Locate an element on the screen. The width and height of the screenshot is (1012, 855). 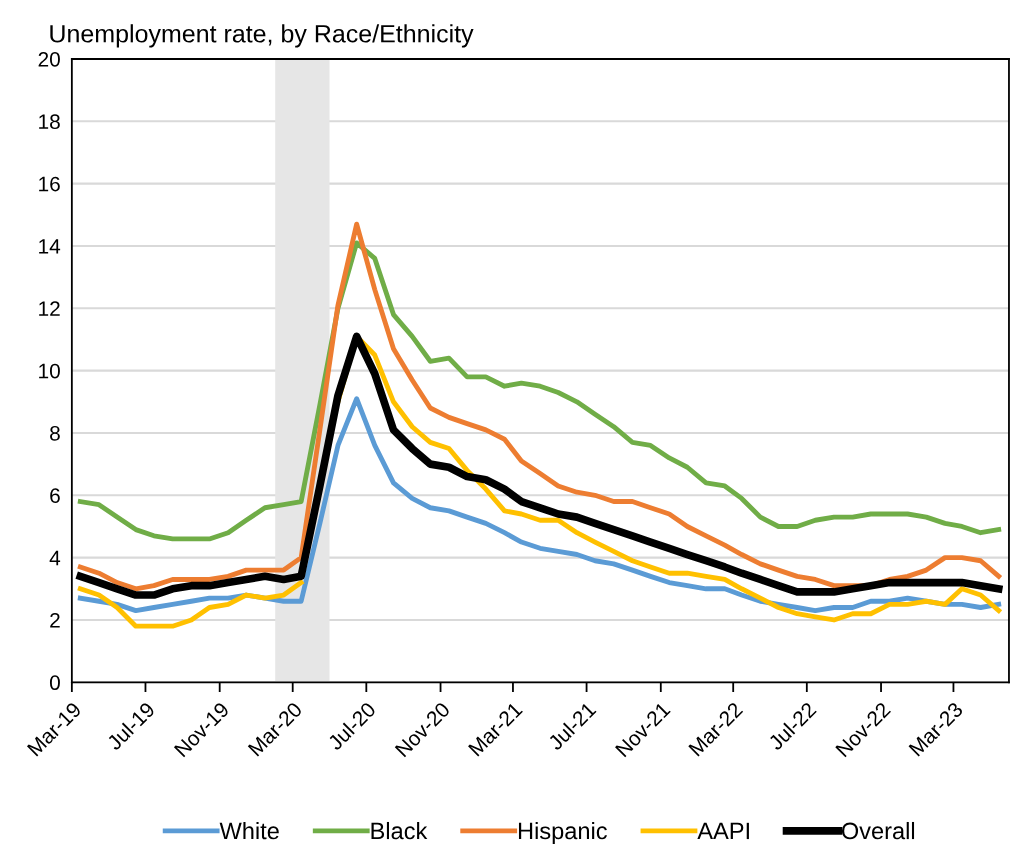
y-tick-label: 20 is located at coordinates (49, 59).